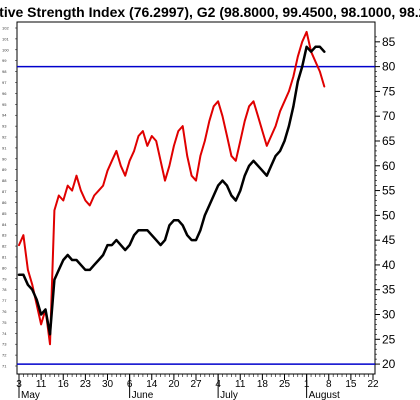 The height and width of the screenshot is (400, 420). Describe the element at coordinates (4, 355) in the screenshot. I see `left-tick-label: 72` at that location.